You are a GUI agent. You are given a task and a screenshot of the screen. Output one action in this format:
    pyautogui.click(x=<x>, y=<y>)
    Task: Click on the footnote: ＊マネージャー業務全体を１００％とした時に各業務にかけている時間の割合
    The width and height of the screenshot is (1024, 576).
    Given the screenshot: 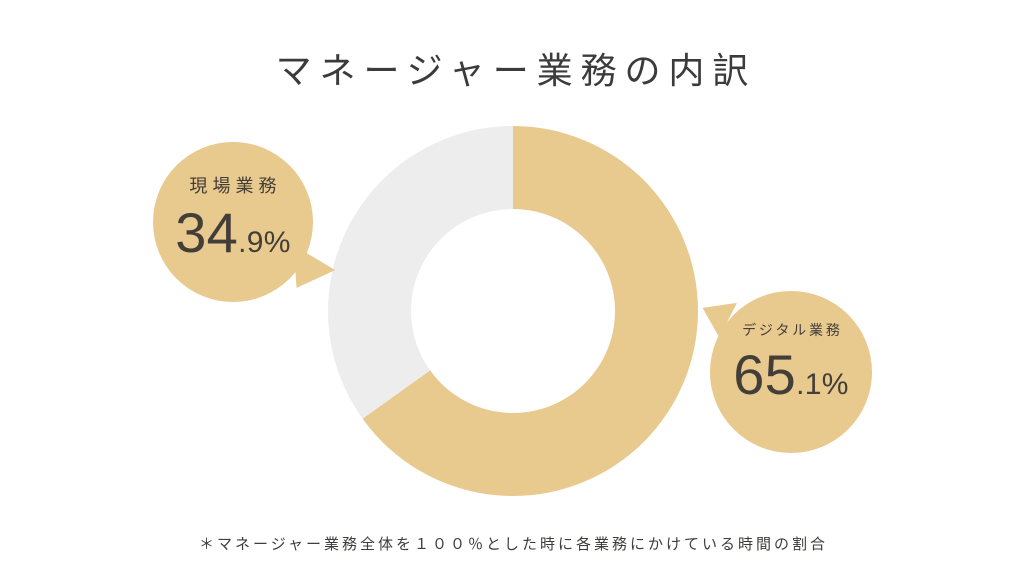 What is the action you would take?
    pyautogui.click(x=513, y=544)
    